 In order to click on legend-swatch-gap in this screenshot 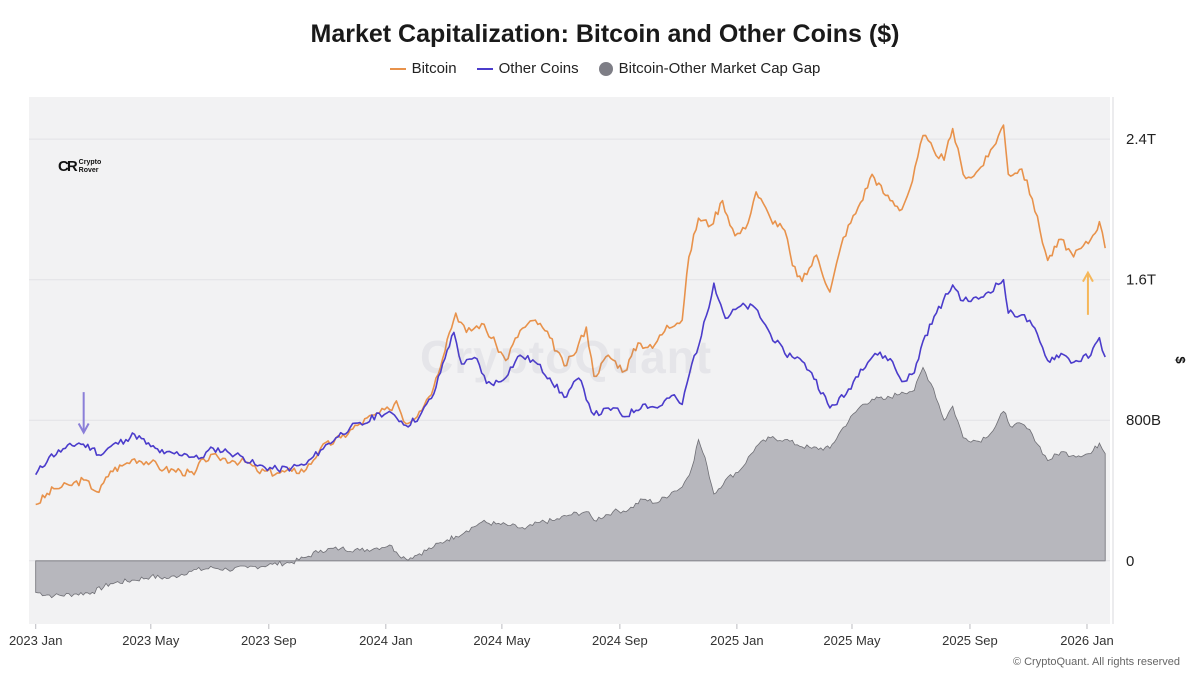, I will do `click(605, 68)`.